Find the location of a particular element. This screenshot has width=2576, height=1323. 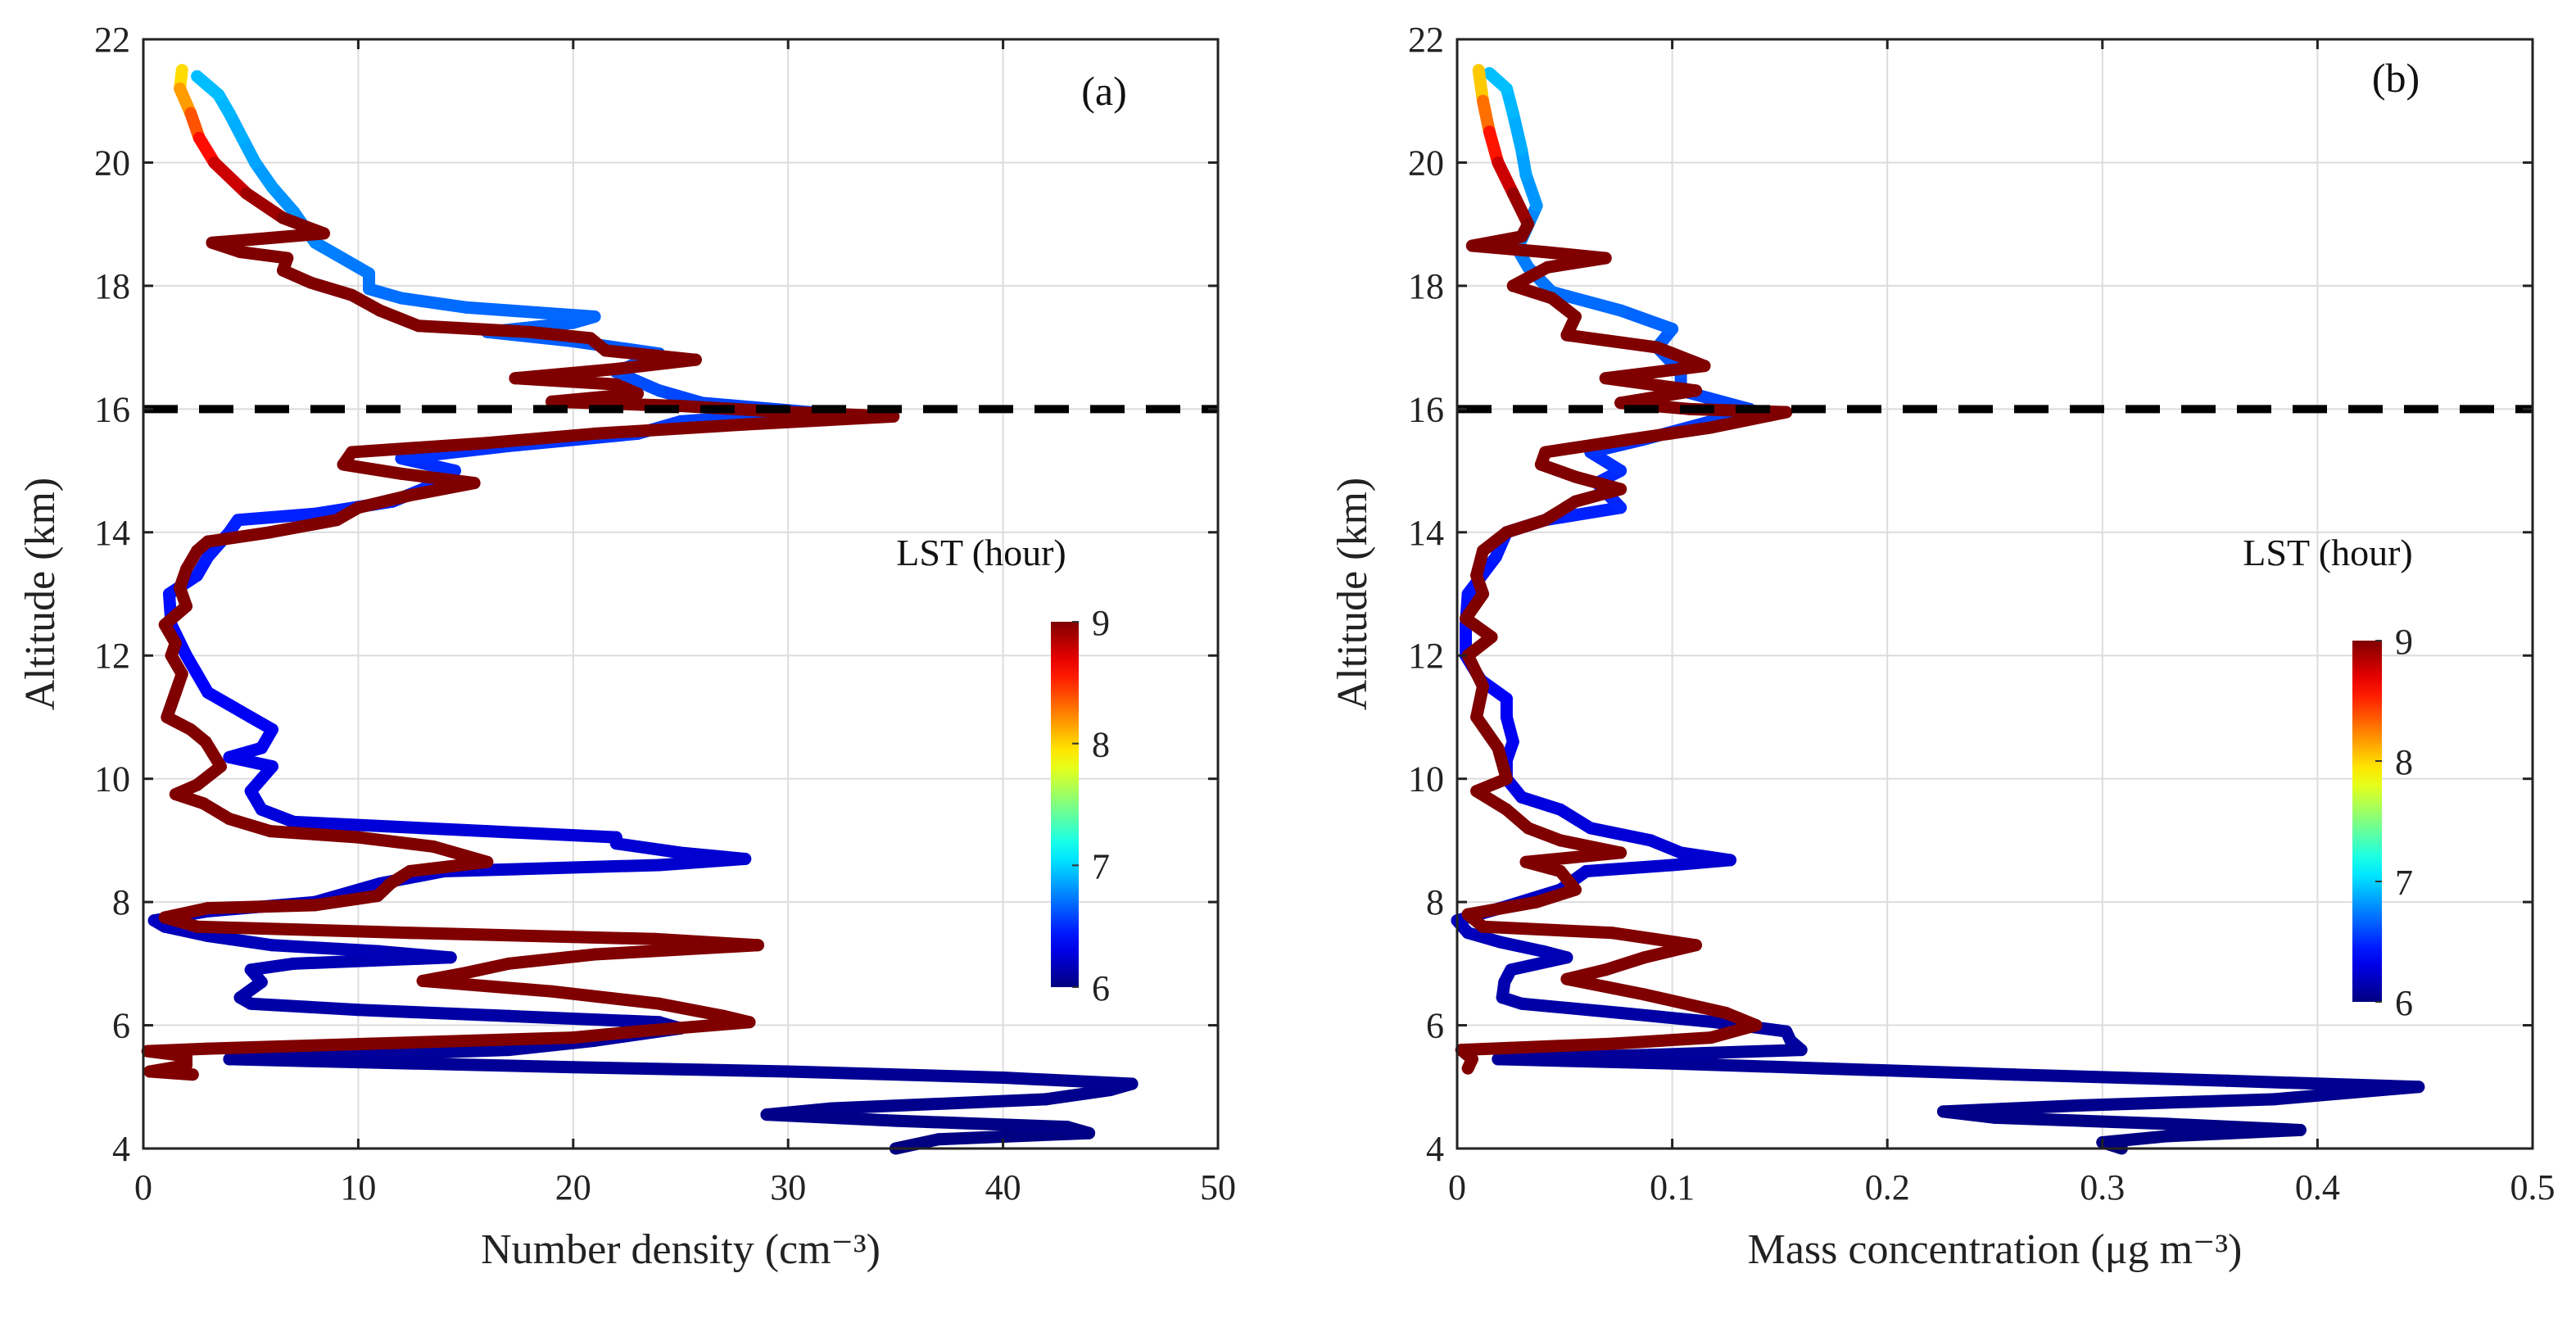

x-tick-label: 40 is located at coordinates (1003, 1187).